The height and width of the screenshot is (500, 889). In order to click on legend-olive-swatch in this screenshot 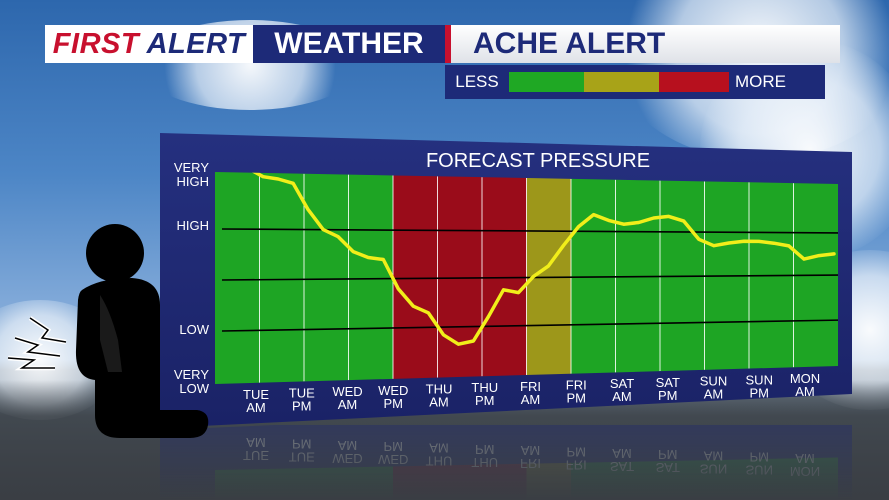, I will do `click(621, 82)`.